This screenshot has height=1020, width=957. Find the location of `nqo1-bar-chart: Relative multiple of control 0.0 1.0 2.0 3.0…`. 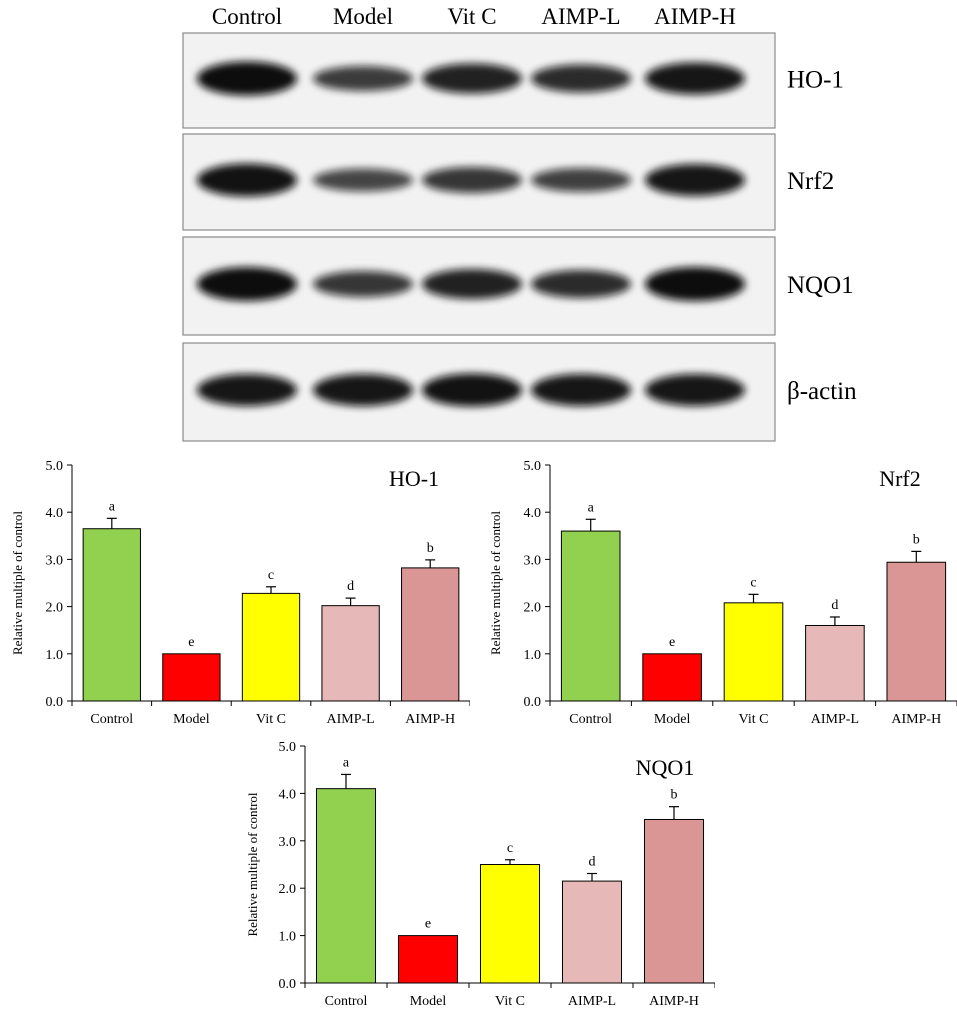

nqo1-bar-chart: Relative multiple of control 0.0 1.0 2.0 3.0… is located at coordinates (480, 874).